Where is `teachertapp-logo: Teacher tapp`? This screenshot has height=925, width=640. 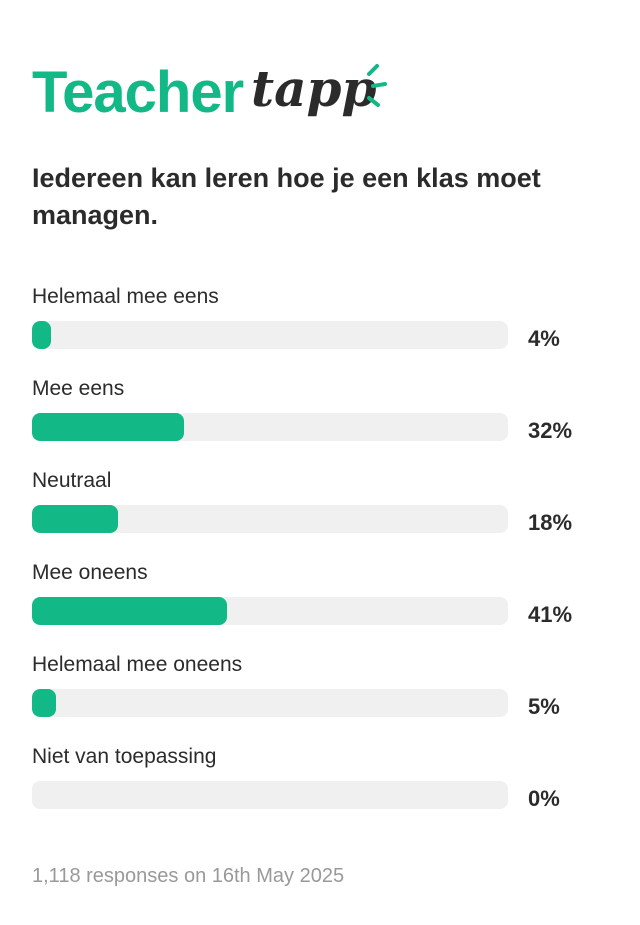
teachertapp-logo: Teacher tapp is located at coordinates (214, 87).